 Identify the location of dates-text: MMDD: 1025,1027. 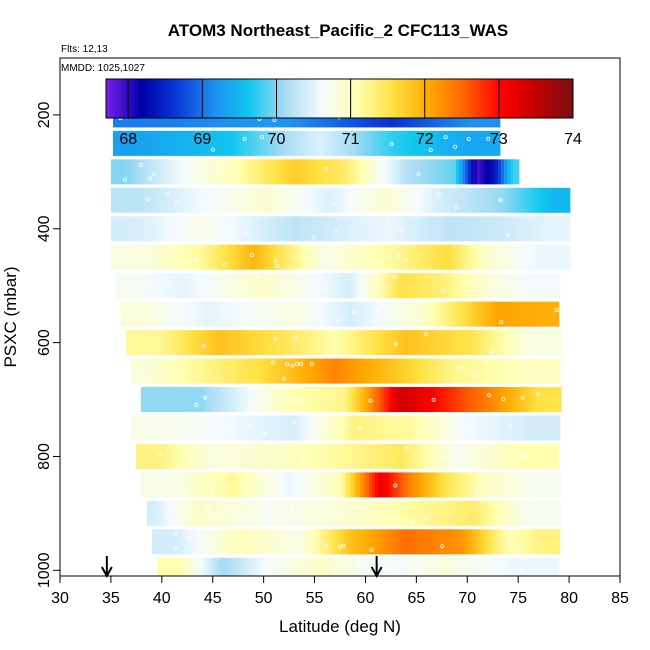
(103, 68).